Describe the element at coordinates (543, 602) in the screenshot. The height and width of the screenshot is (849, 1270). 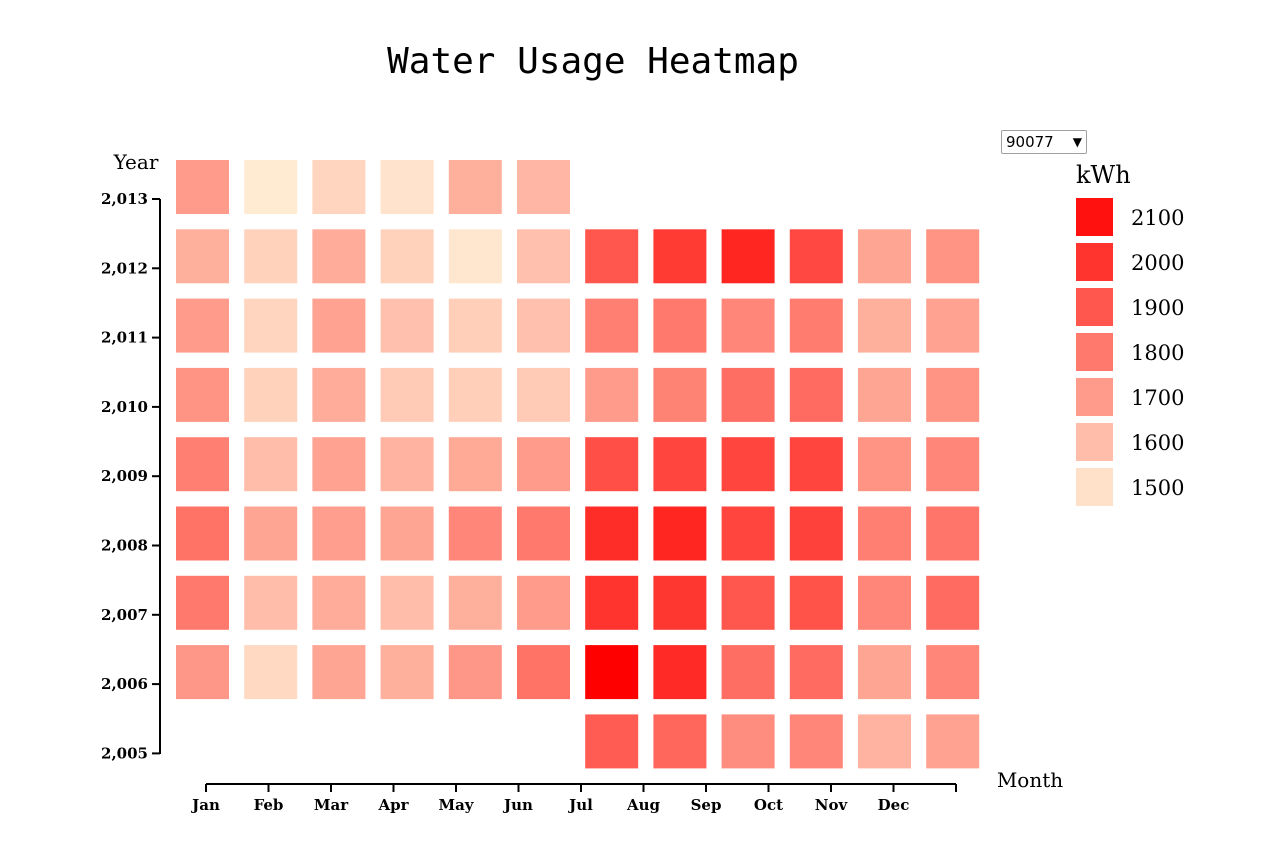
I see `heatmap-cell-2007-jun` at that location.